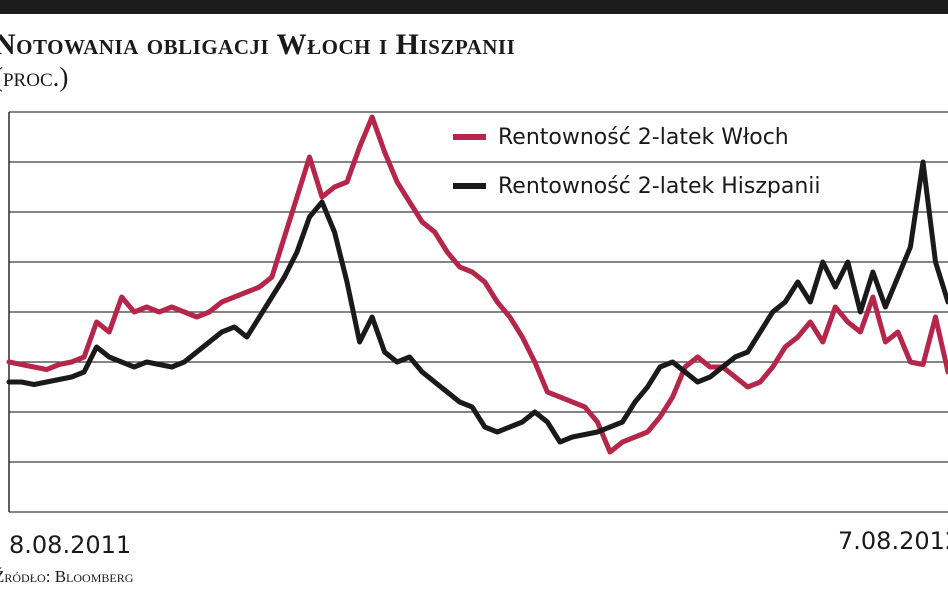 The height and width of the screenshot is (593, 948). Describe the element at coordinates (893, 541) in the screenshot. I see `x-tick-label-end: 7.08.2012` at that location.